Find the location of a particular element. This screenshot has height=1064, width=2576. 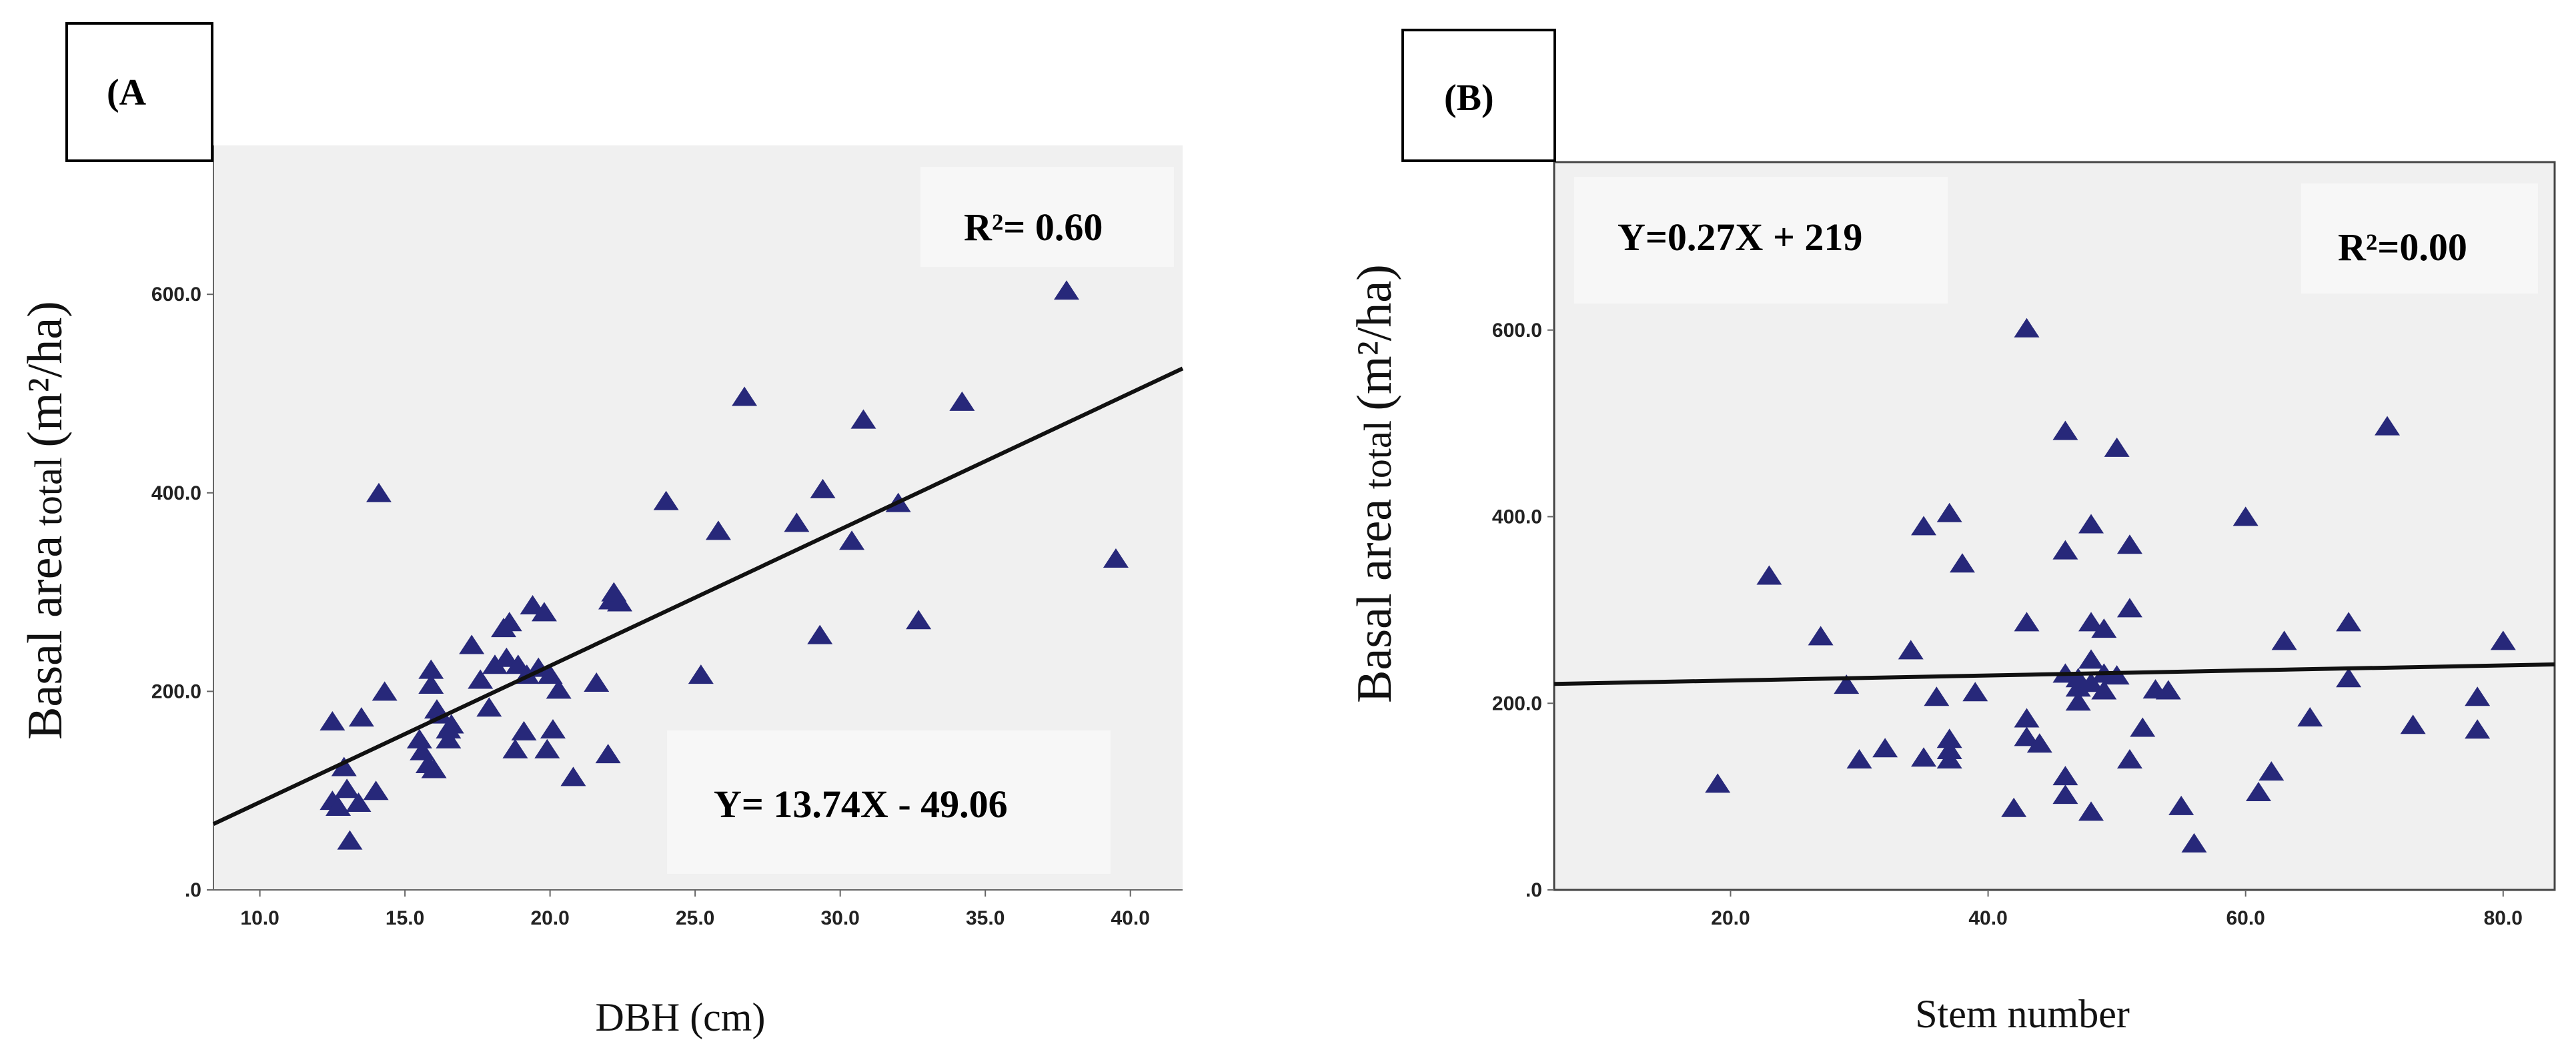

y-title-unit-a: (m²/ha) is located at coordinates (46, 374).